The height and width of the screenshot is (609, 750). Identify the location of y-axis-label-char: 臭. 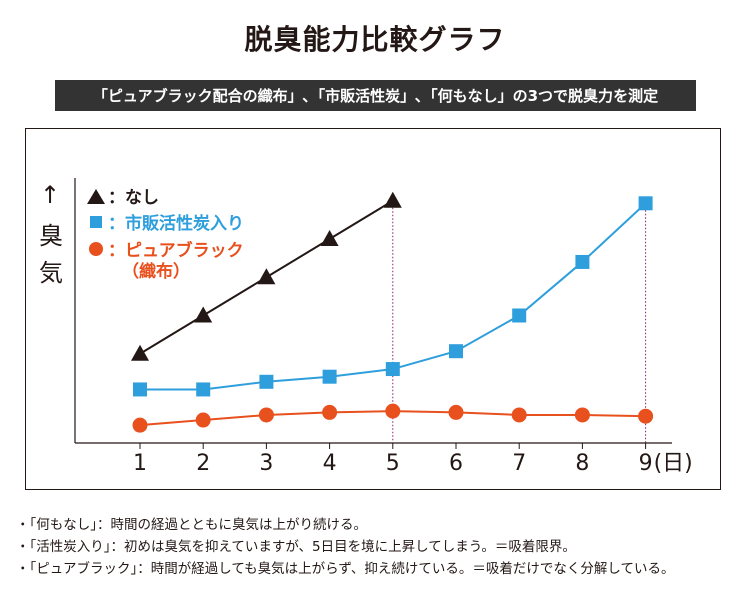
(51, 236).